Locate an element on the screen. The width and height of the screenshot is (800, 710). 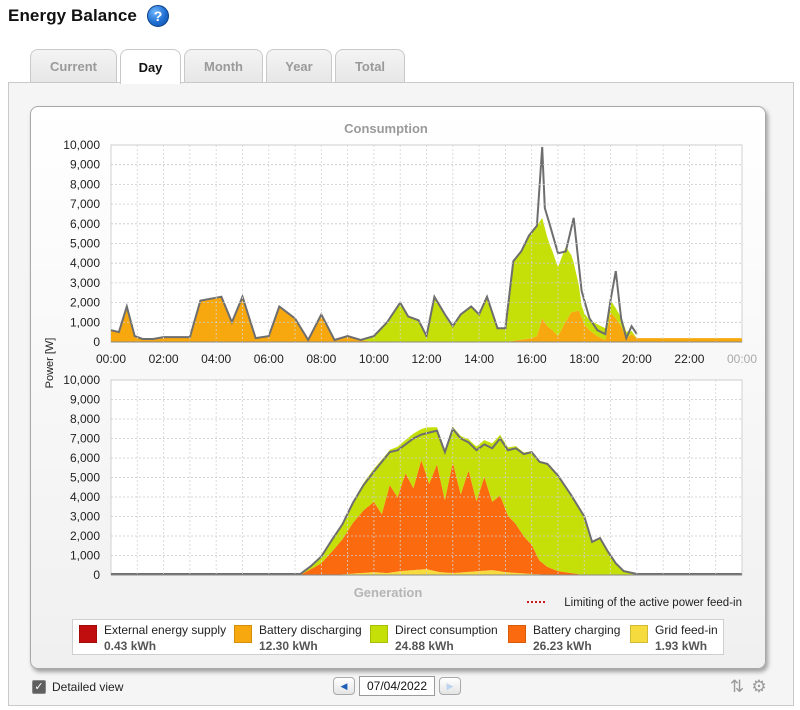
chart-tools: ⇅ ⚙ is located at coordinates (748, 687).